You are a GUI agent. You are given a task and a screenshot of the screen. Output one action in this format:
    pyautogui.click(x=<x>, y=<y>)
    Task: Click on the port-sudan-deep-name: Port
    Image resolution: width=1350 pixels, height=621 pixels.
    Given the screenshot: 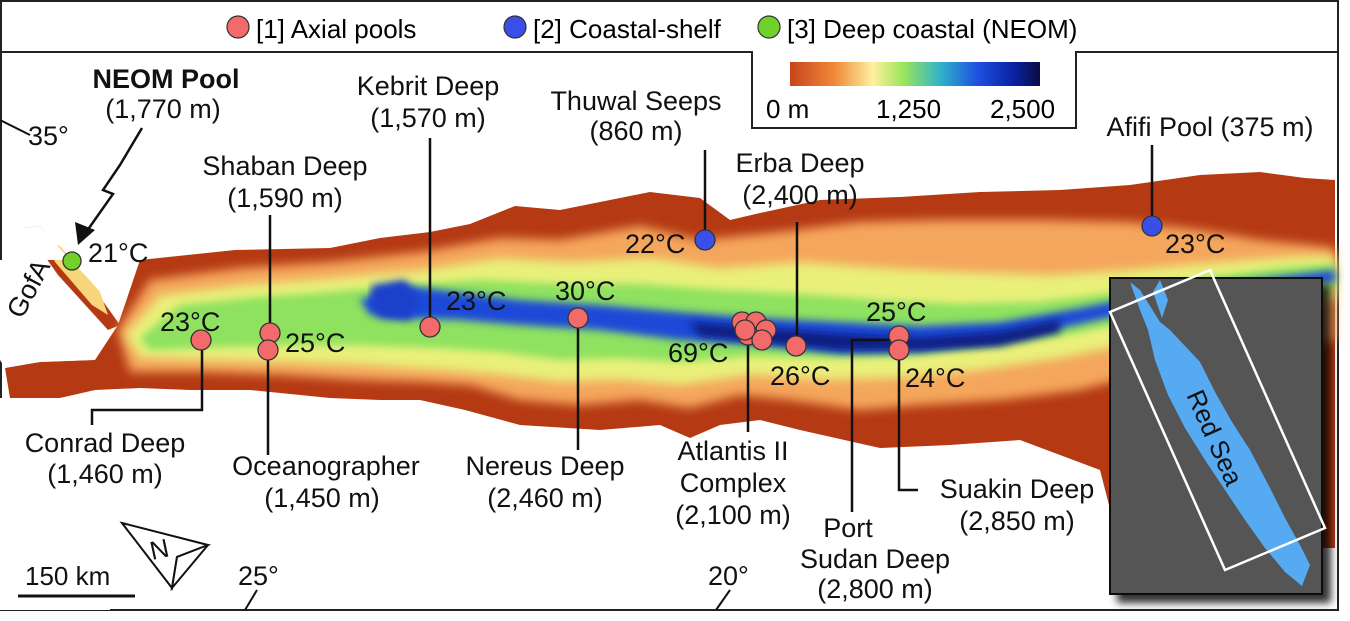 What is the action you would take?
    pyautogui.click(x=848, y=528)
    